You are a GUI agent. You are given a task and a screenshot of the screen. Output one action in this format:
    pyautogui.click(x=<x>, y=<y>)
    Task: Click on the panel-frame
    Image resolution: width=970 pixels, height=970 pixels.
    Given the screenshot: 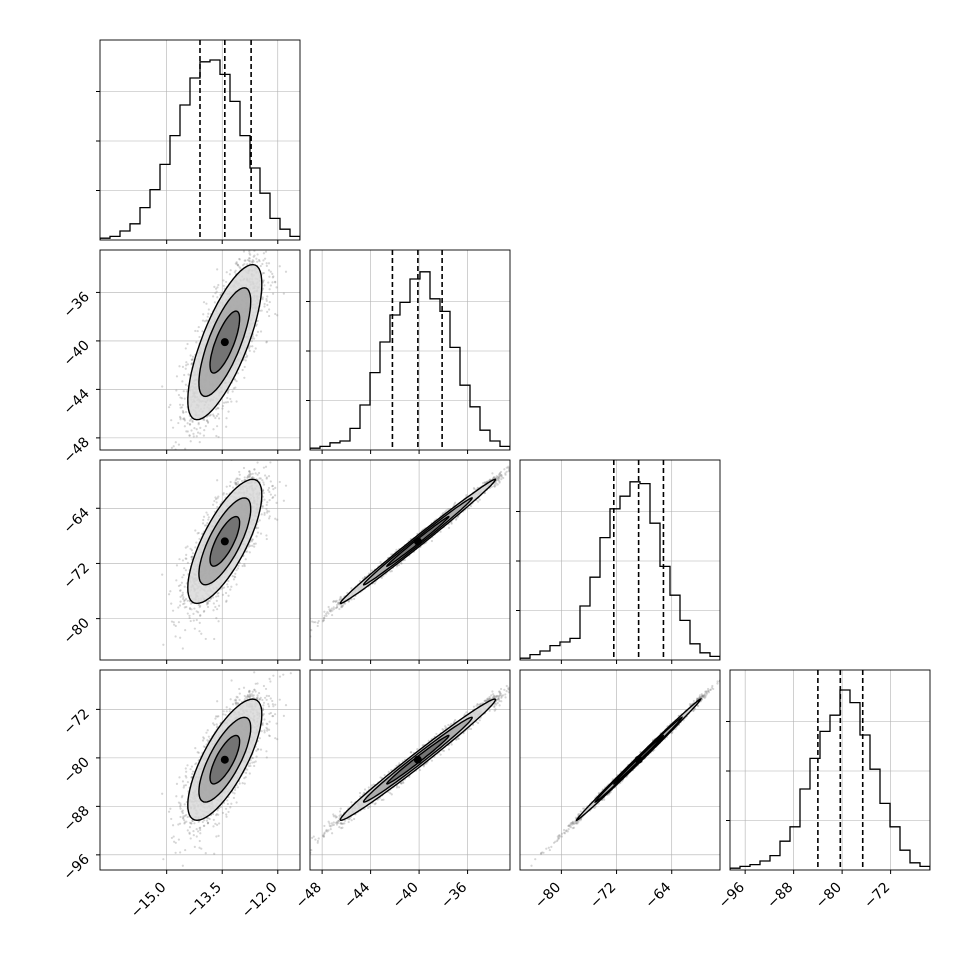 What is the action you would take?
    pyautogui.click(x=410, y=350)
    